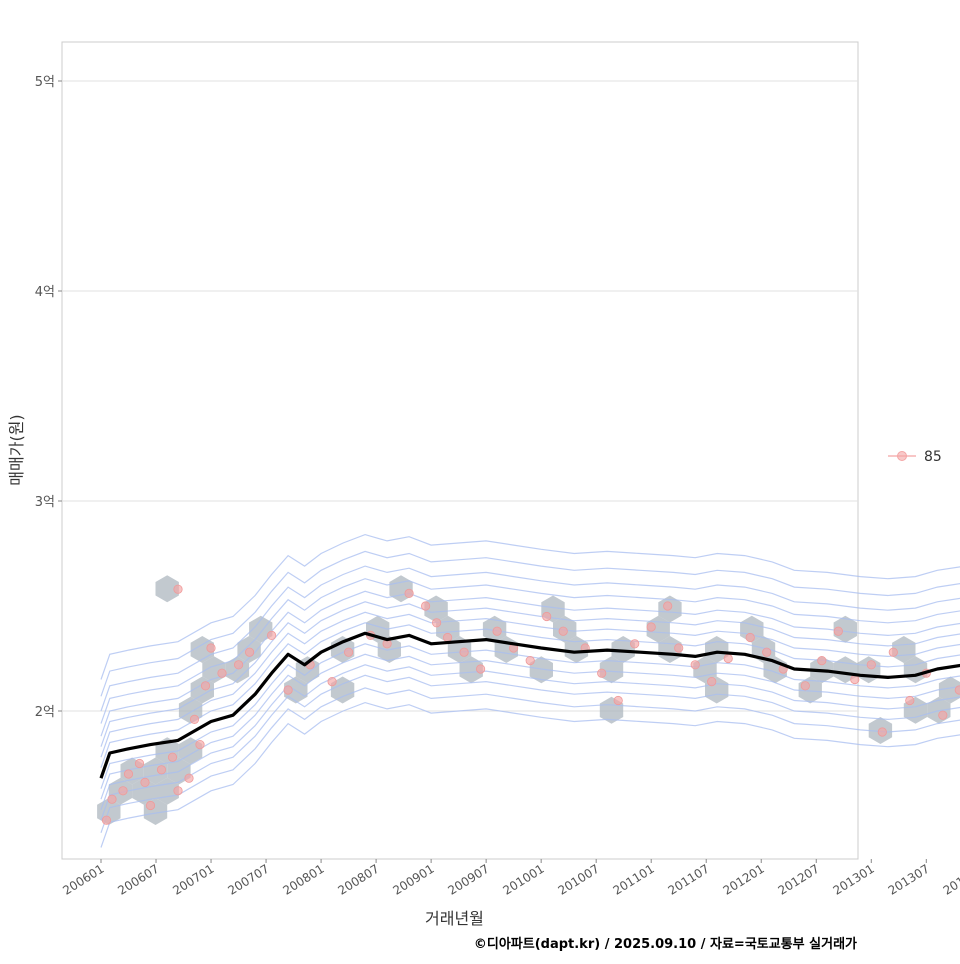 This screenshot has width=960, height=964. What do you see at coordinates (933, 457) in the screenshot?
I see `legend-entry-label: 85` at bounding box center [933, 457].